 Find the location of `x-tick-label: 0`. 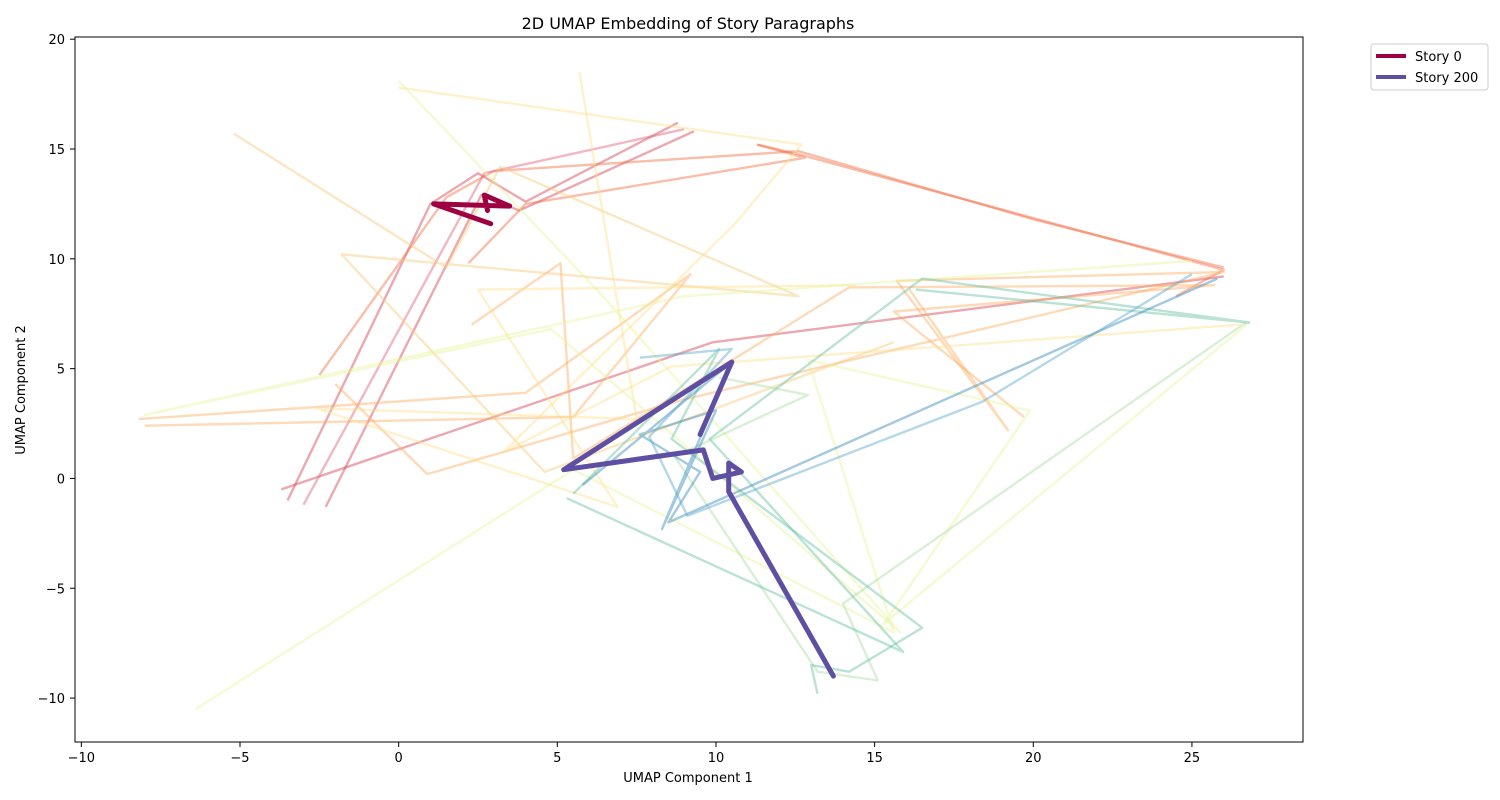

x-tick-label: 0 is located at coordinates (399, 758).